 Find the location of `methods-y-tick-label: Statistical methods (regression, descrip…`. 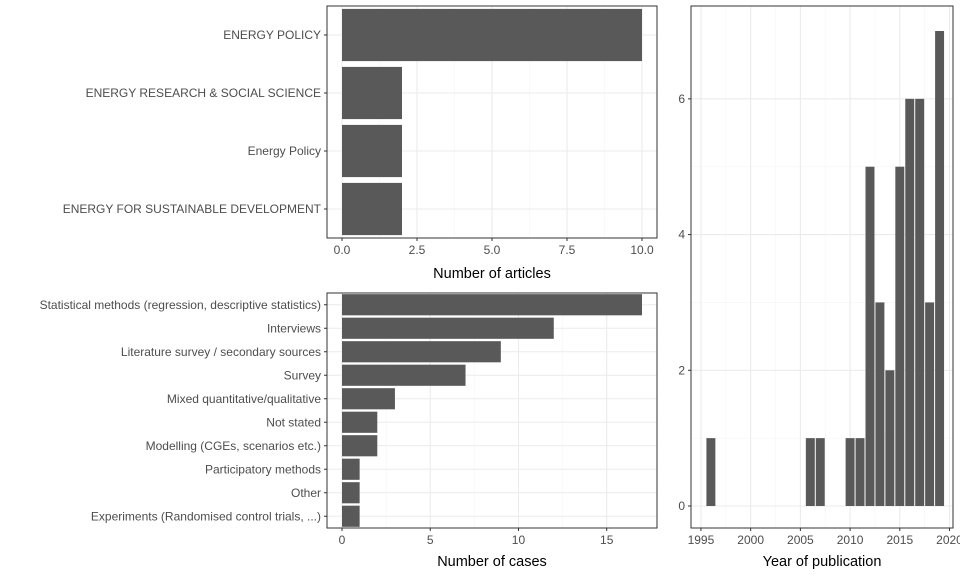

methods-y-tick-label: Statistical methods (regression, descrip… is located at coordinates (180, 305).